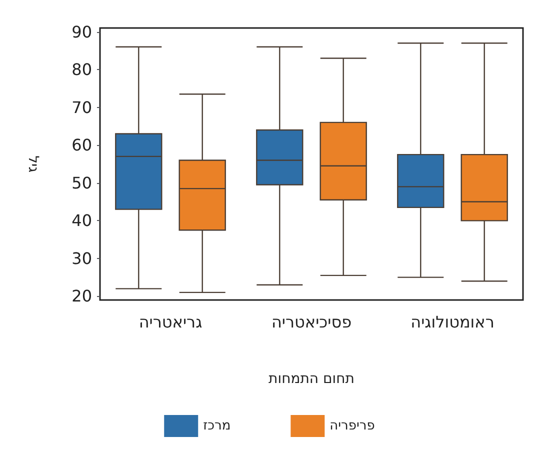 Image resolution: width=539 pixels, height=458 pixels. Describe the element at coordinates (217, 426) in the screenshot. I see `legend-label: מרכז` at that location.